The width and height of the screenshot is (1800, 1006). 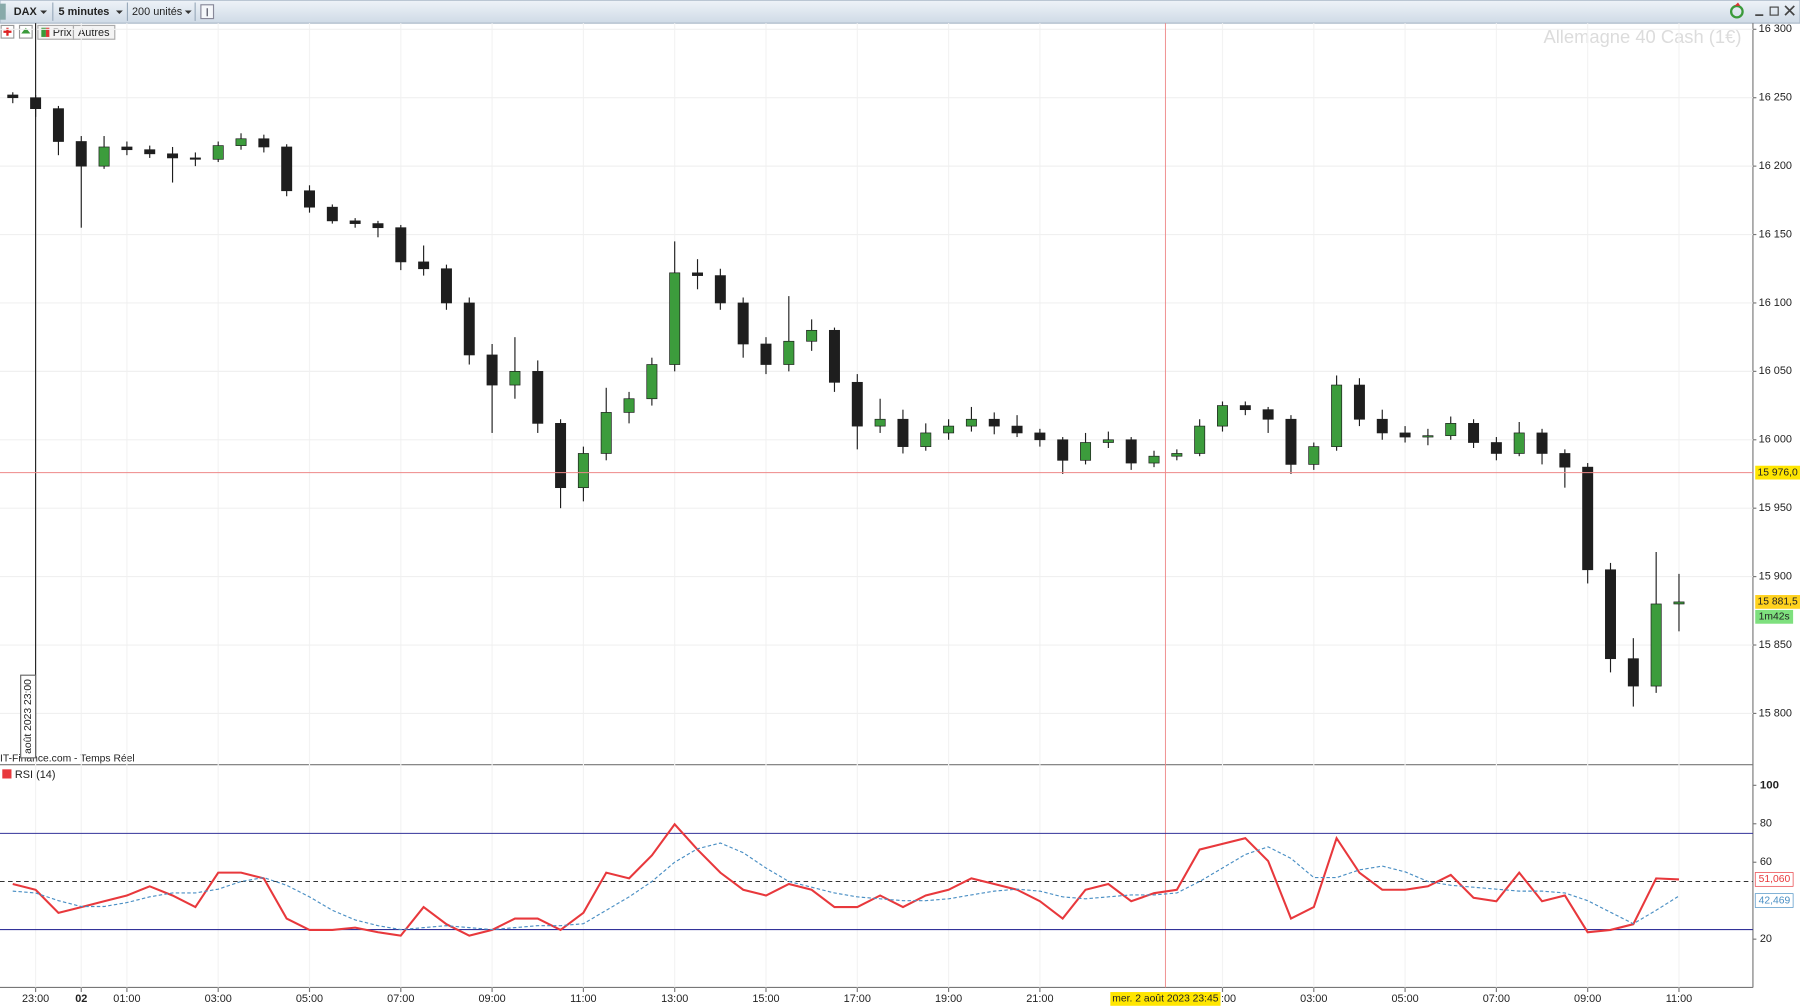 What do you see at coordinates (7, 774) in the screenshot?
I see `indicator-swatch` at bounding box center [7, 774].